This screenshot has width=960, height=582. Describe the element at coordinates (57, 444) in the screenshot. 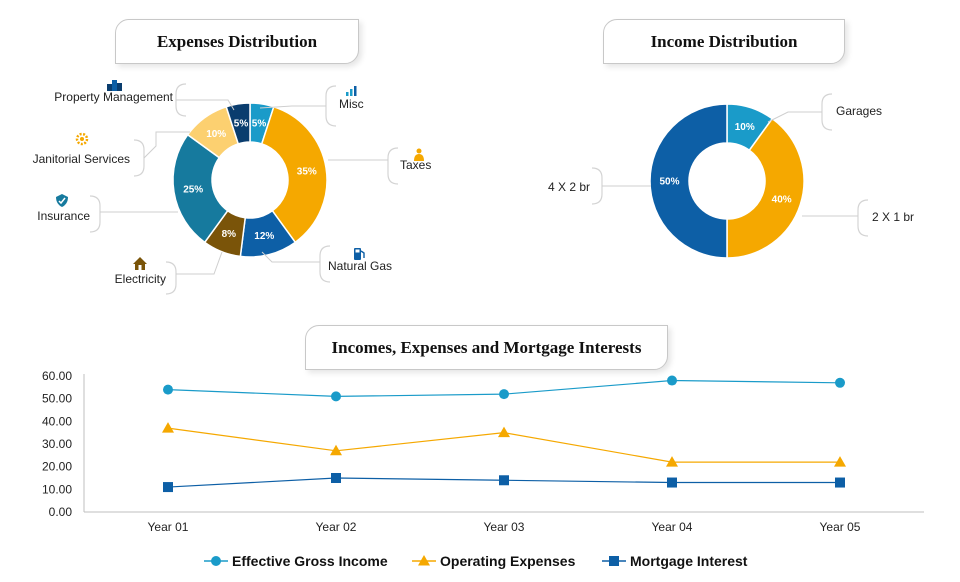

I see `y-tick-label: 30.00` at that location.